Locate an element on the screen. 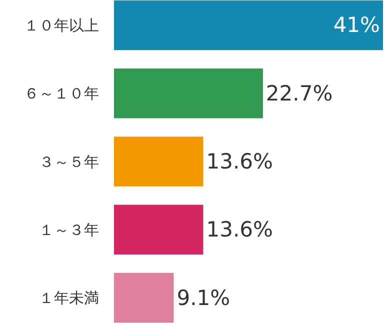  data-label: 9.1% is located at coordinates (203, 298).